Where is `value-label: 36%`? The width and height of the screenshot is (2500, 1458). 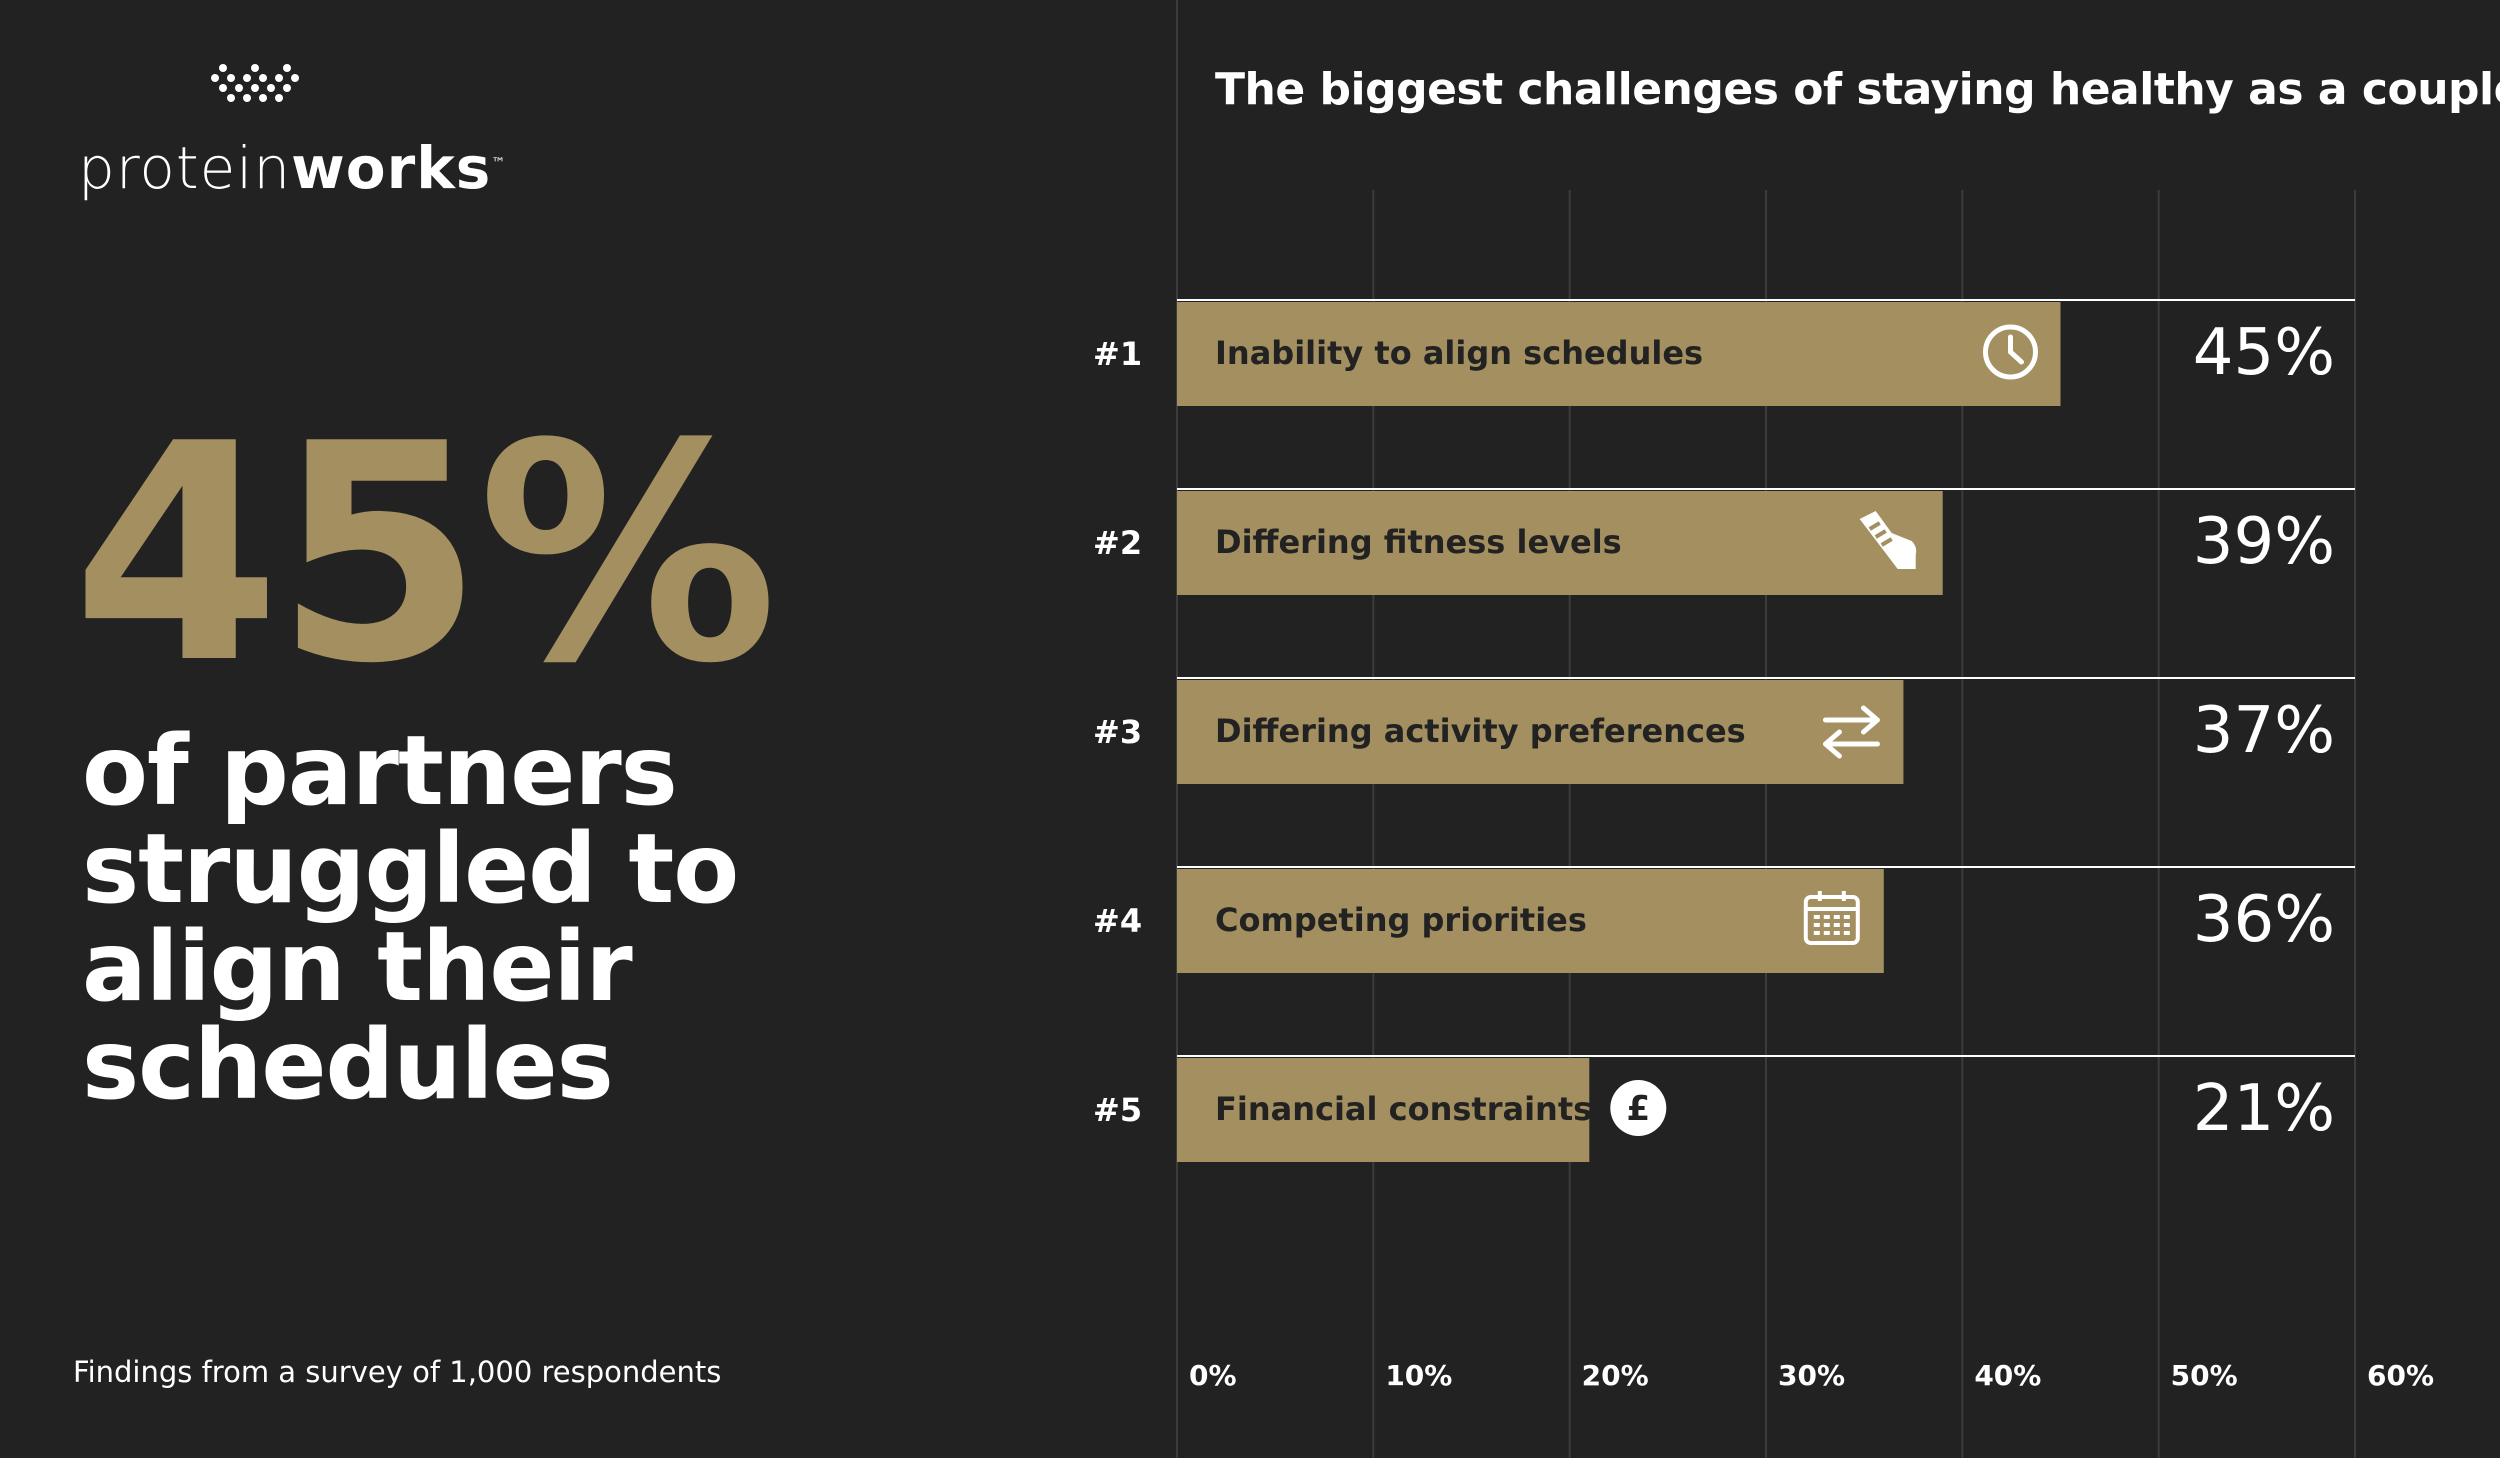 value-label: 36% is located at coordinates (2264, 920).